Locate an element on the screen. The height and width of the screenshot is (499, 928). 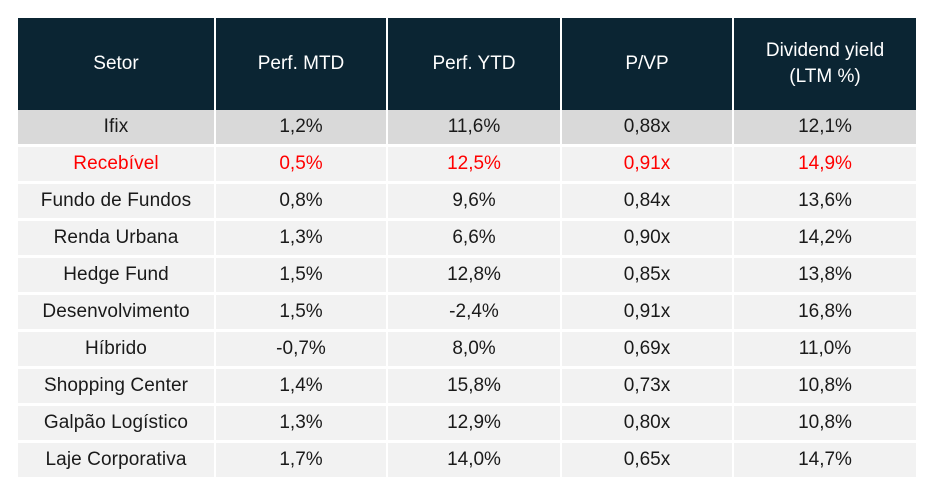
dividend-yield-cell: 11,0% is located at coordinates (825, 350).